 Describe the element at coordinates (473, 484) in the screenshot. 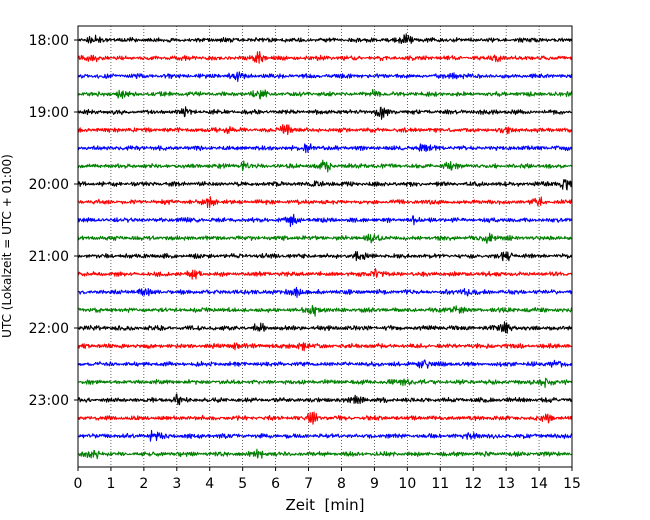

I see `x-tick-label: 12` at that location.